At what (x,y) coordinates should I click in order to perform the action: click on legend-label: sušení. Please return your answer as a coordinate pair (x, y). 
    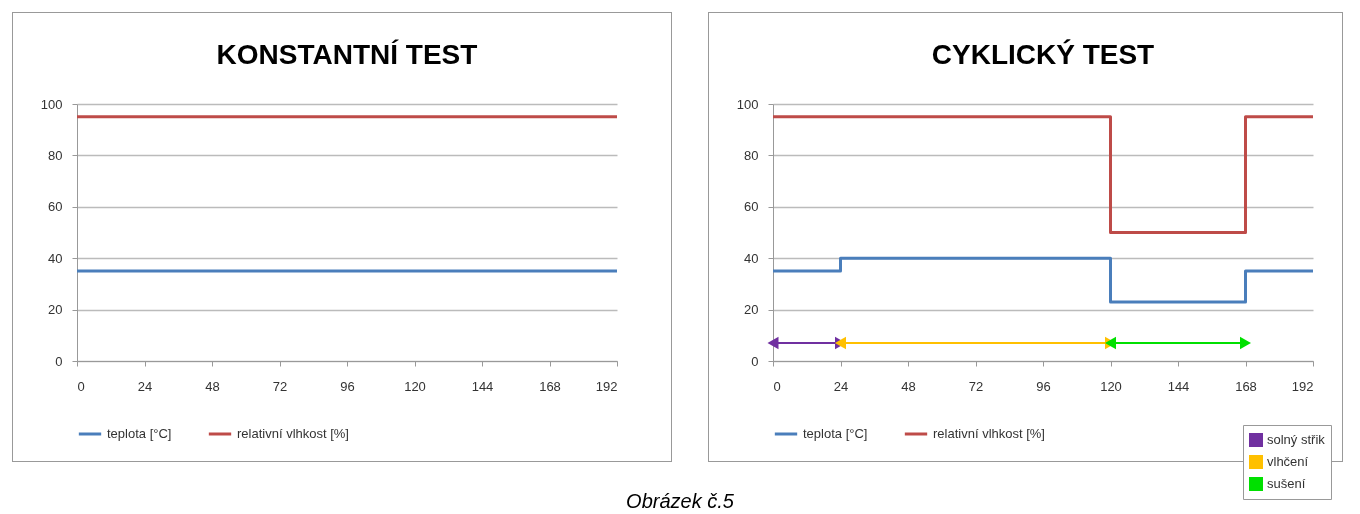
    Looking at the image, I should click on (1286, 483).